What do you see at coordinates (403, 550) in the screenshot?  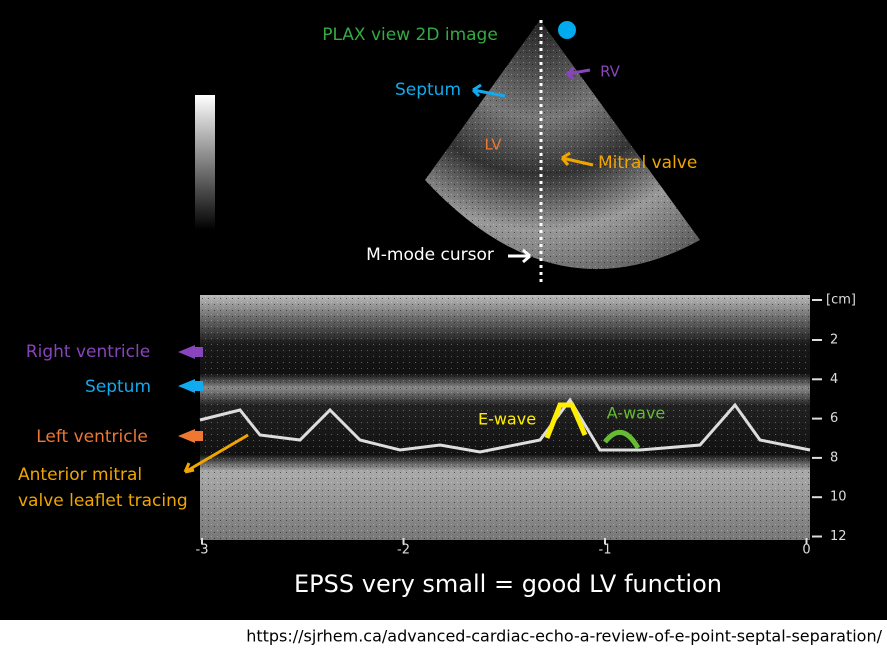 I see `time-tick-label: -2` at bounding box center [403, 550].